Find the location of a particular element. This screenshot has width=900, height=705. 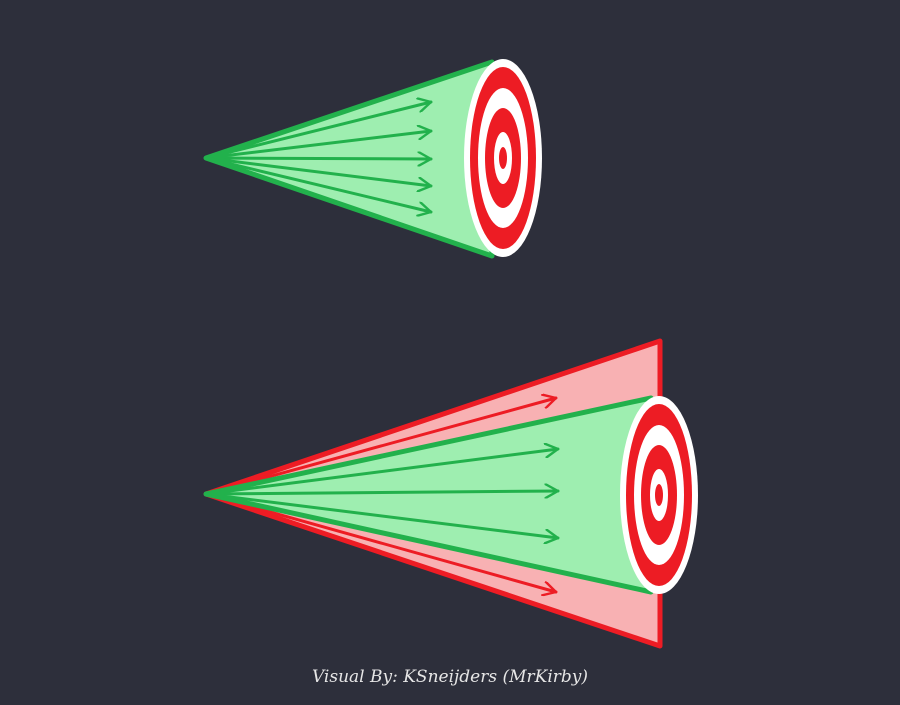

miss-arrows is located at coordinates (381, 495).